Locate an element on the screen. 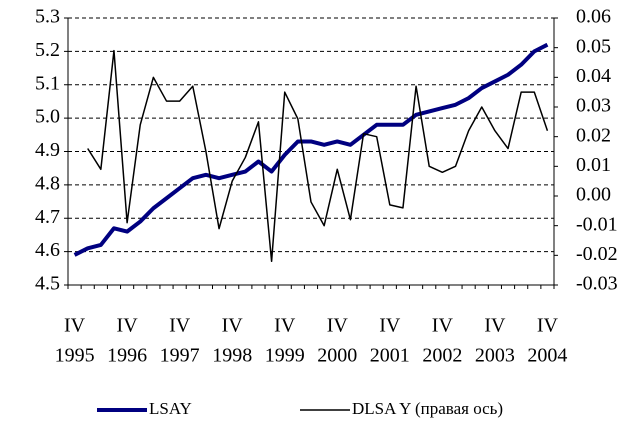  legend-label: DLSA Y (правая ось) is located at coordinates (427, 408).